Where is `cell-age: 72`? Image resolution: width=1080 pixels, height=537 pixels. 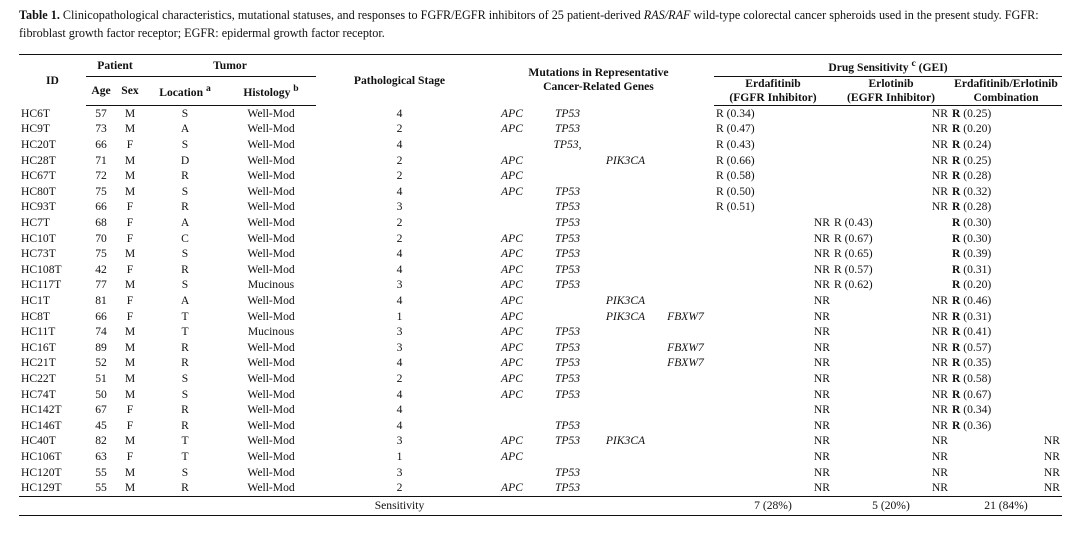
cell-age: 72 is located at coordinates (101, 176).